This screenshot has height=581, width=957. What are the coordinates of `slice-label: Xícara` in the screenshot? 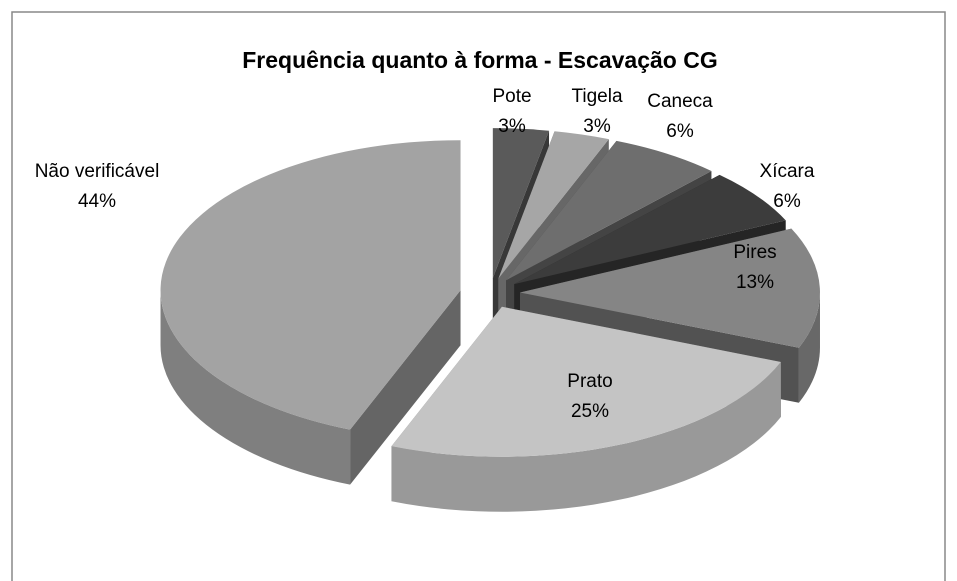 It's located at (787, 171).